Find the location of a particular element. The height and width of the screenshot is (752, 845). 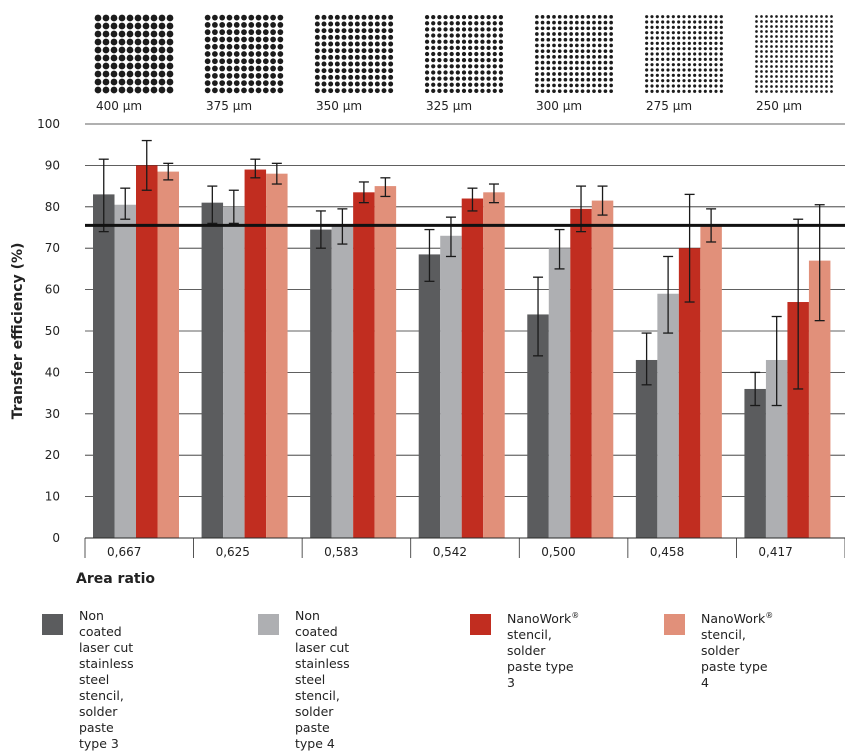

y-axis-title: Transfer efficiency (%) is located at coordinates (18, 331).